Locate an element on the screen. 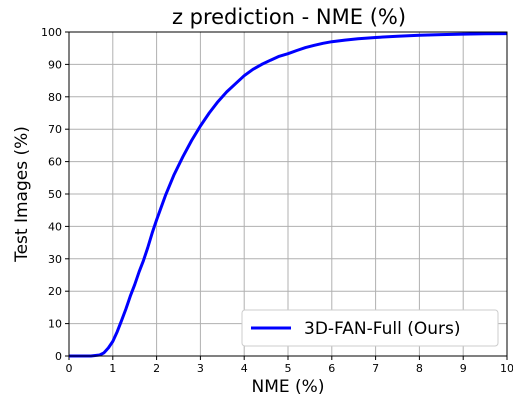 Image resolution: width=513 pixels, height=402 pixels. x-axis-label: NME (%) is located at coordinates (288, 387).